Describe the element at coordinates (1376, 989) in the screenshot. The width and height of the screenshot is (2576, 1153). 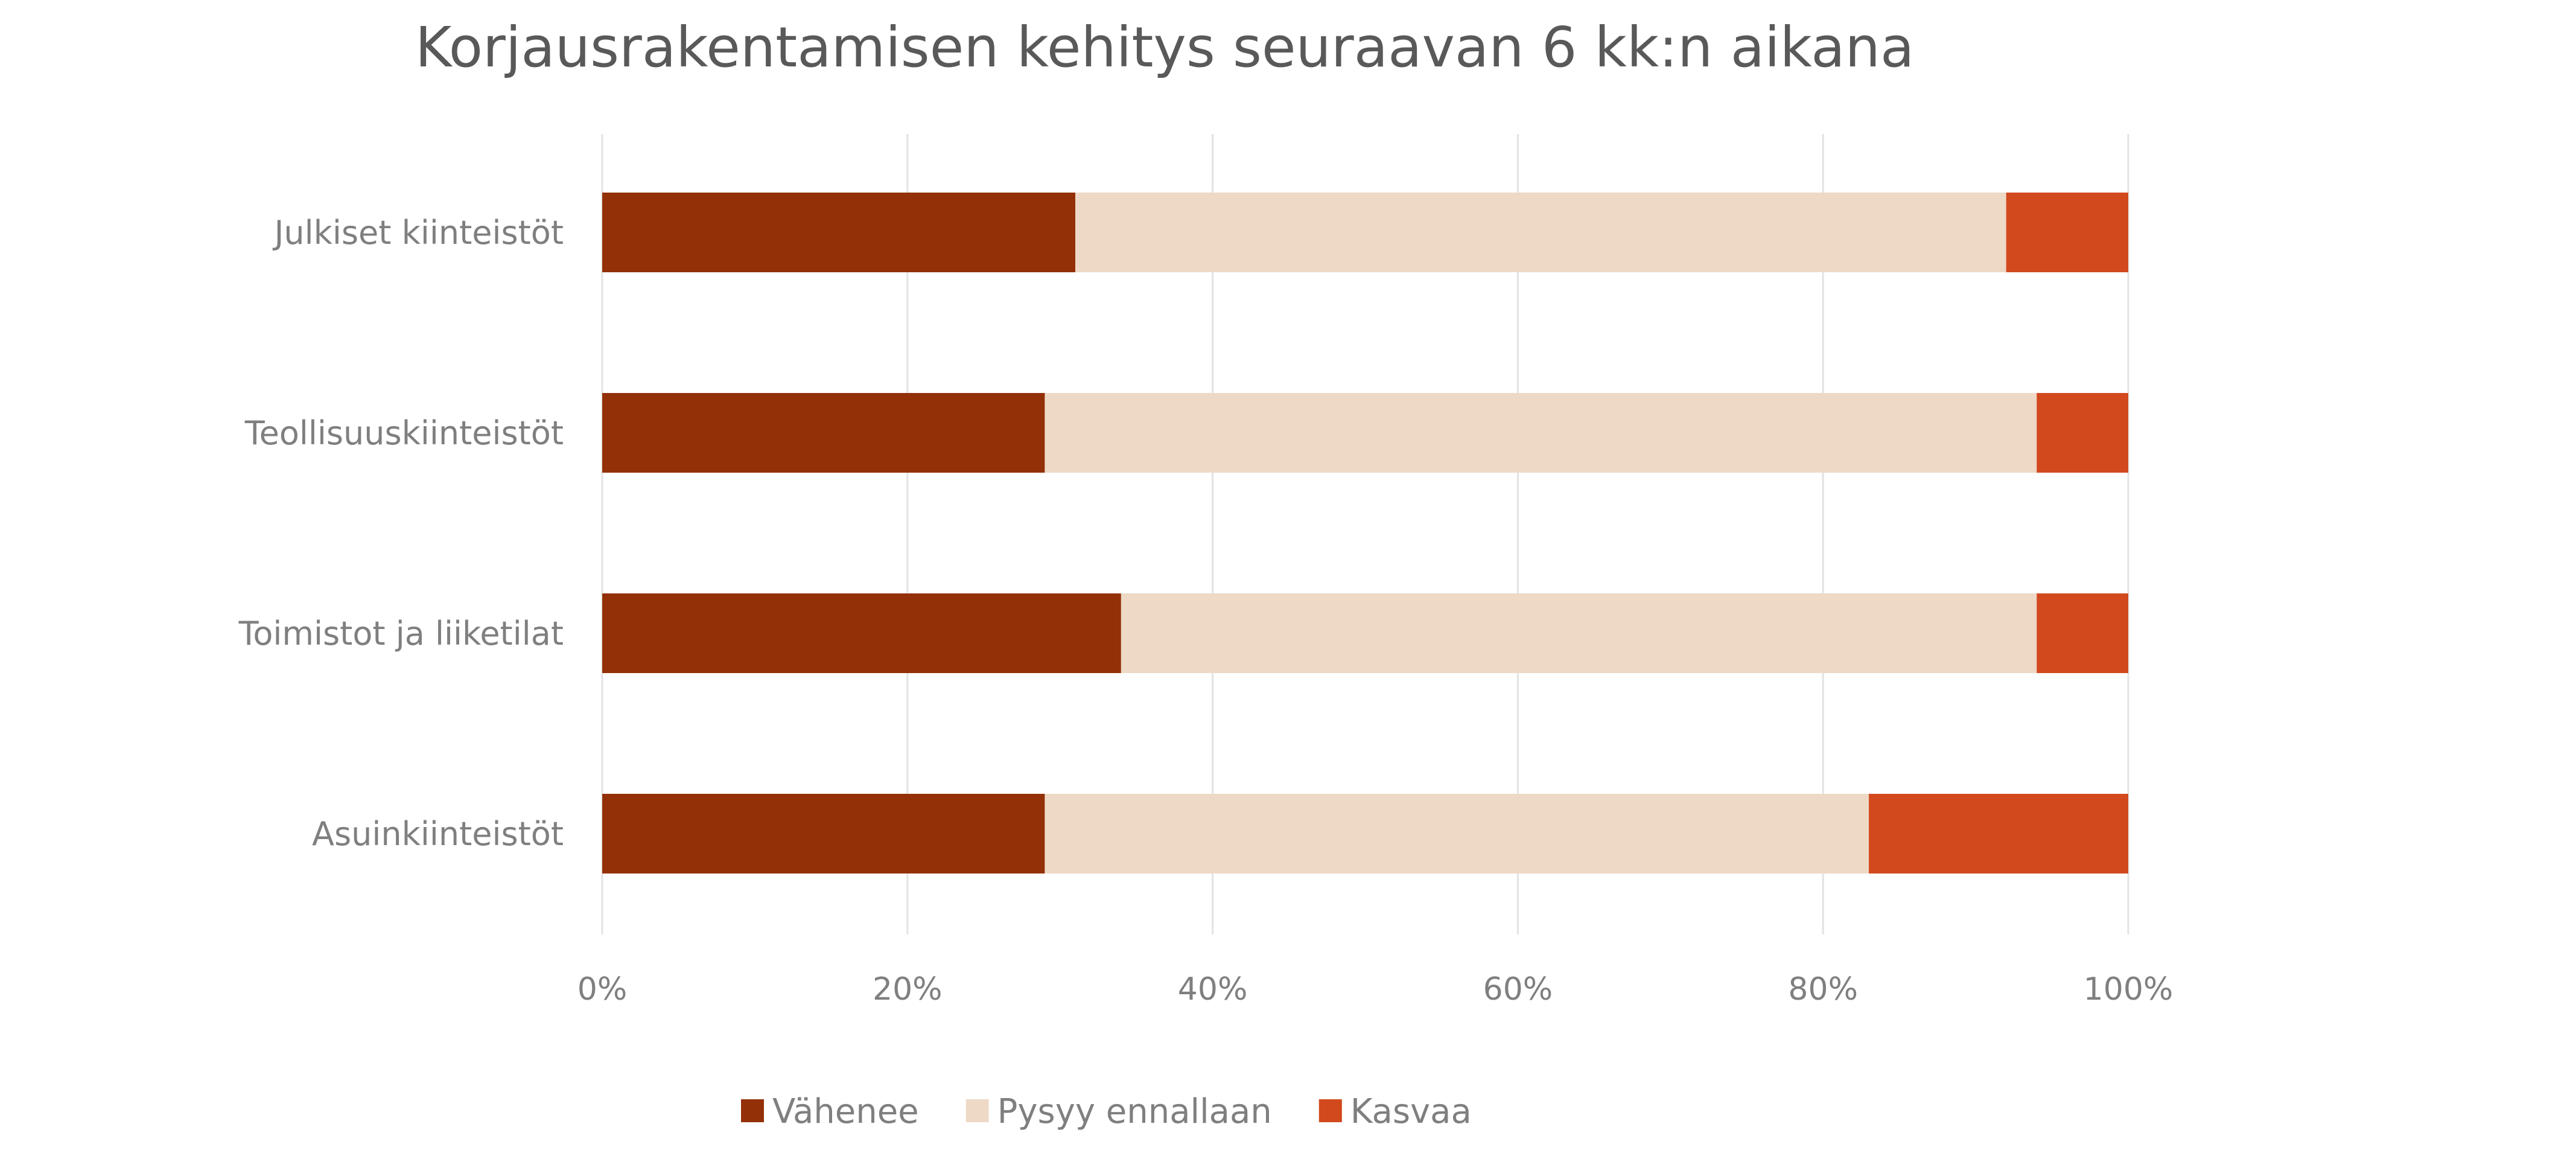
I see `x-axis-tick-labels: 0% 20% 40% 60% 80% 100%` at that location.